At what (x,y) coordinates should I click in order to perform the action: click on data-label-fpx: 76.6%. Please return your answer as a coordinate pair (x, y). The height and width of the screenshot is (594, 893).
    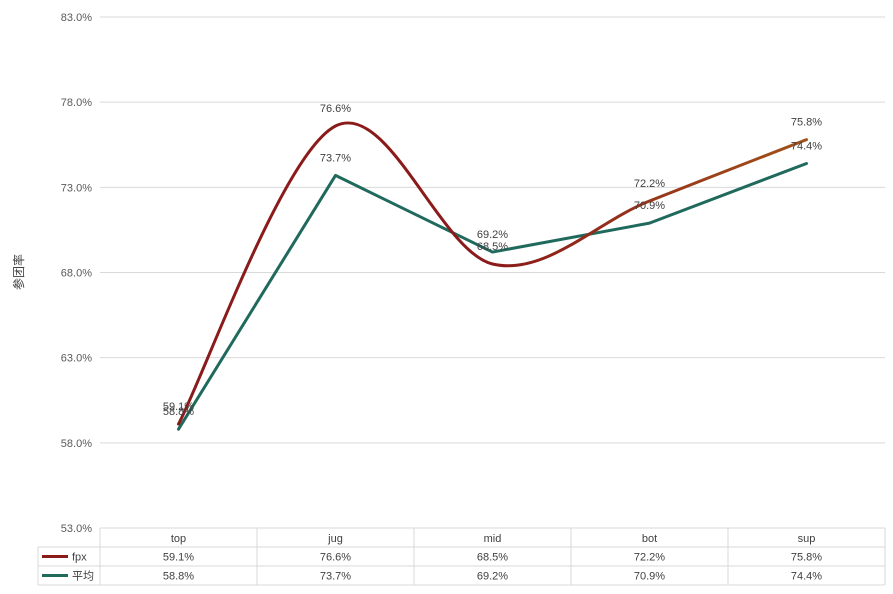
    Looking at the image, I should click on (335, 109).